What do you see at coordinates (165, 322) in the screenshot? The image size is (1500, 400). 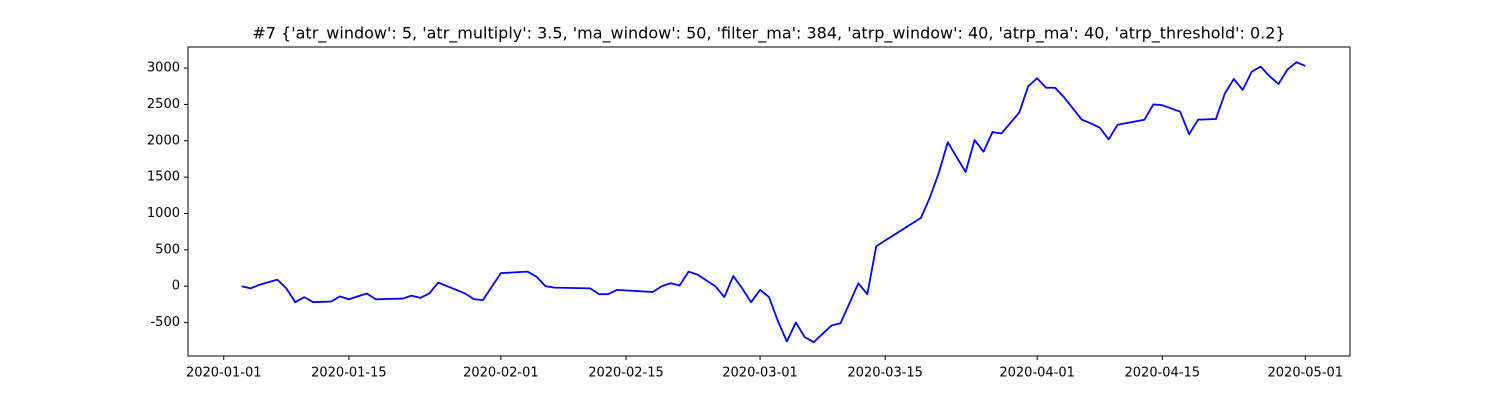 I see `y-tick-label: -500` at bounding box center [165, 322].